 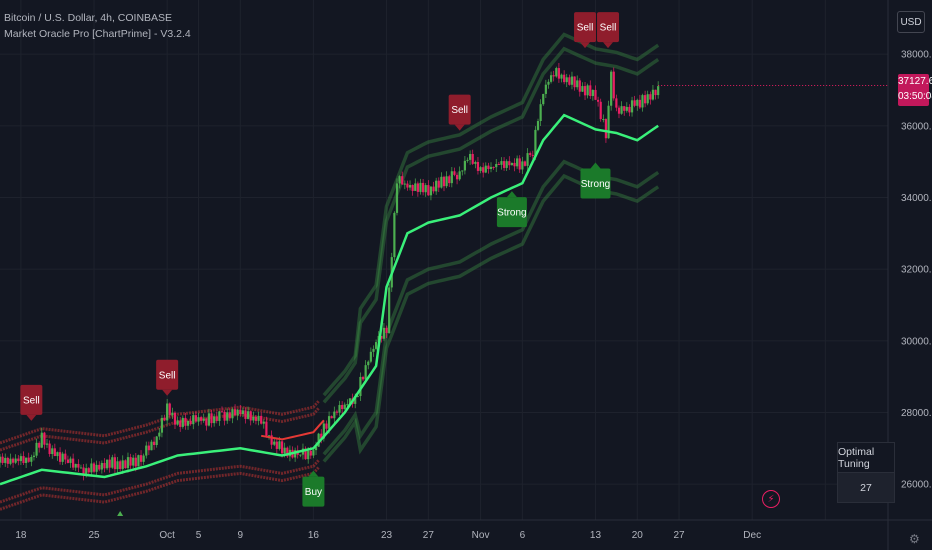 I want to click on symbol-title: Bitcoin / U.S. Dollar, 4h, COINBASE, so click(x=88, y=18).